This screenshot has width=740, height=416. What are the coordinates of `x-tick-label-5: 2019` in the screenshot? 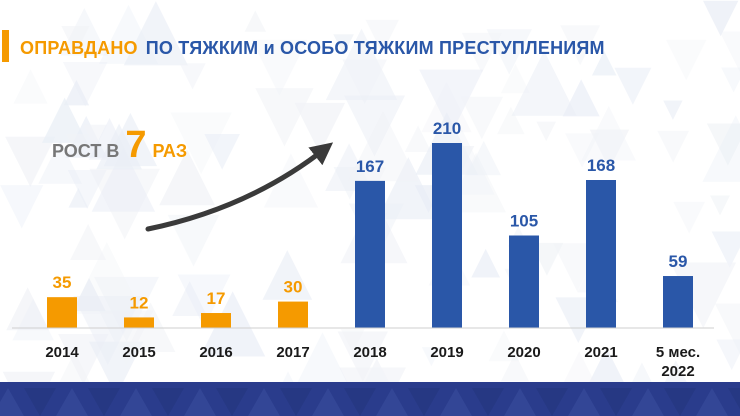 It's located at (446, 352).